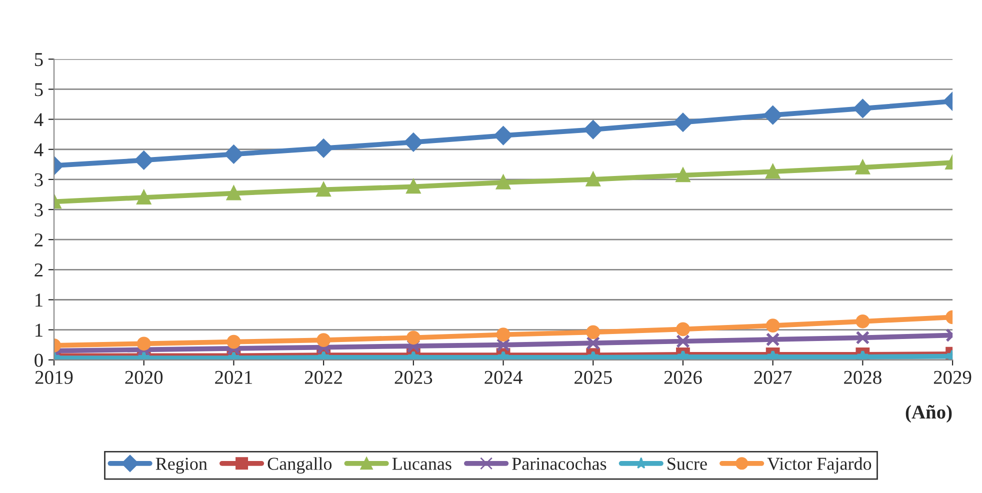 This screenshot has width=982, height=493. Describe the element at coordinates (953, 377) in the screenshot. I see `x-tick-label: 2029` at that location.